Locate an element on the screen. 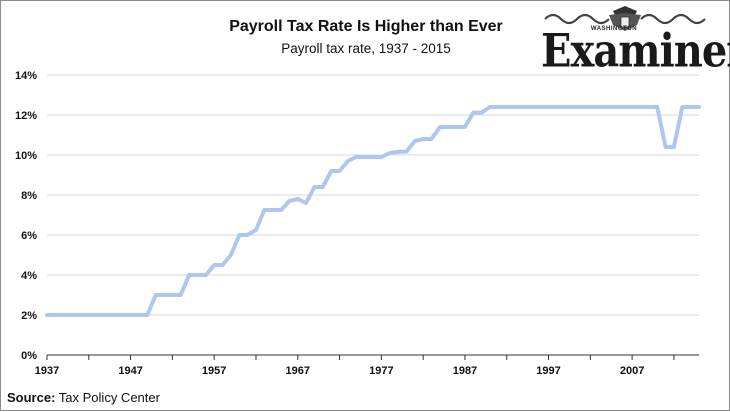  source-note: Source: Tax Policy Center is located at coordinates (83, 397).